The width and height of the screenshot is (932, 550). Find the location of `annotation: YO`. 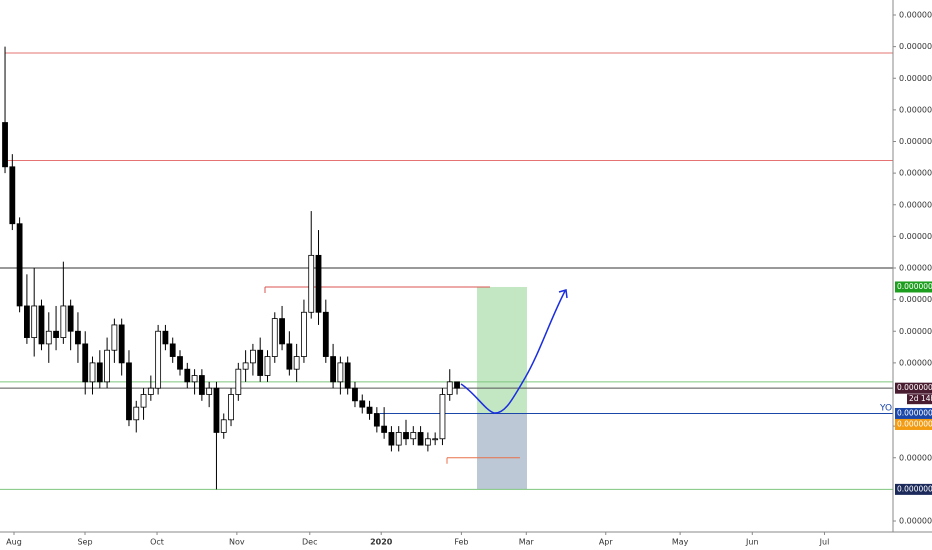

annotation: YO is located at coordinates (885, 409).